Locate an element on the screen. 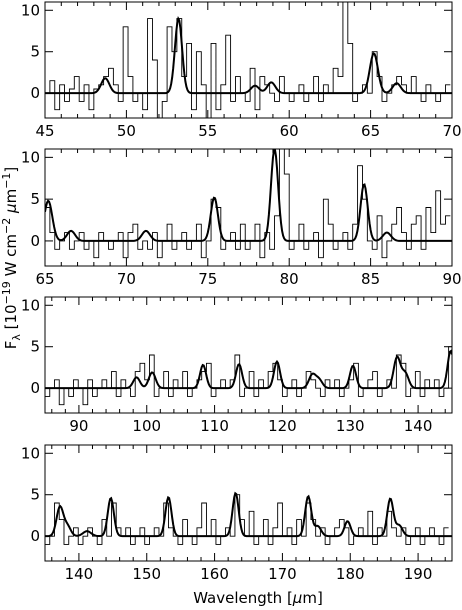  x-axis-title-part: Wavelength [ is located at coordinates (243, 598).